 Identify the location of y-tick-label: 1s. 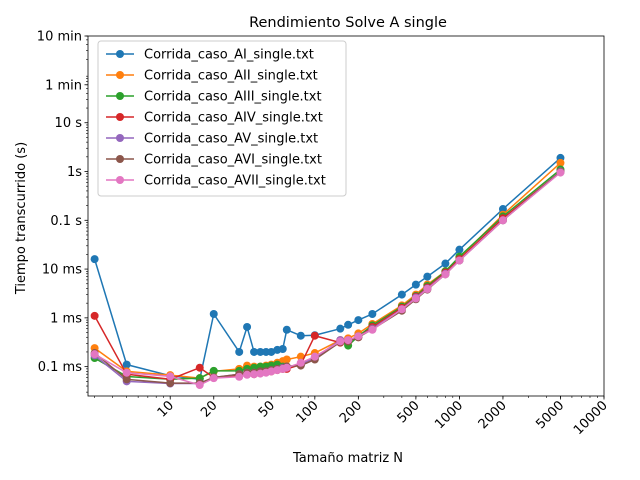
(74, 172).